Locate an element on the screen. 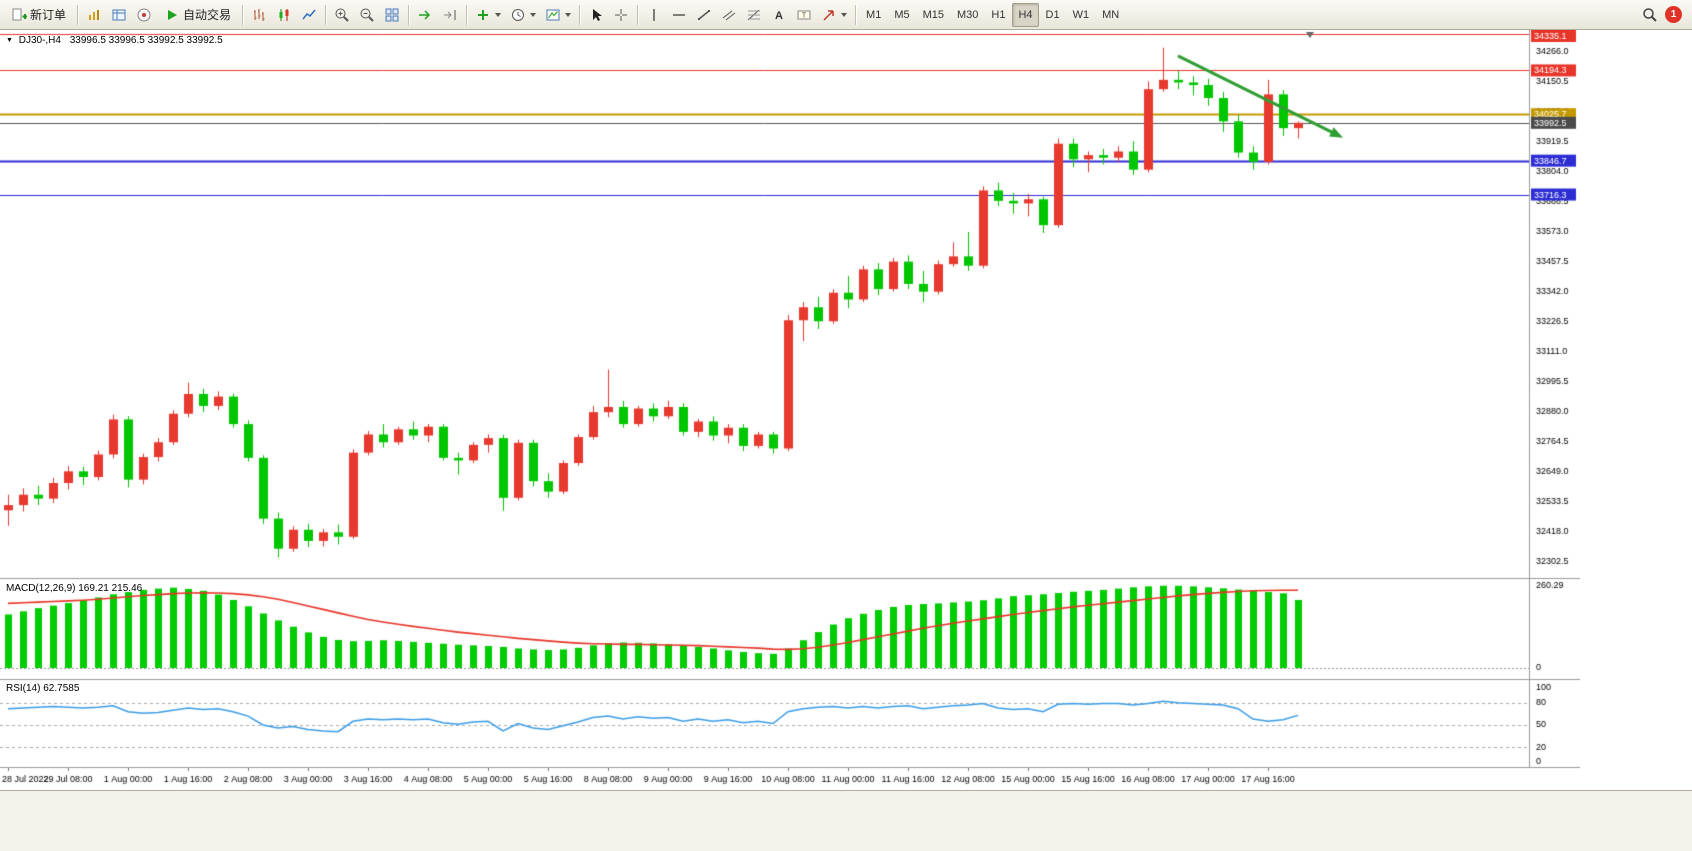 This screenshot has width=1692, height=851. timeframe-m5-button: M5 is located at coordinates (901, 15).